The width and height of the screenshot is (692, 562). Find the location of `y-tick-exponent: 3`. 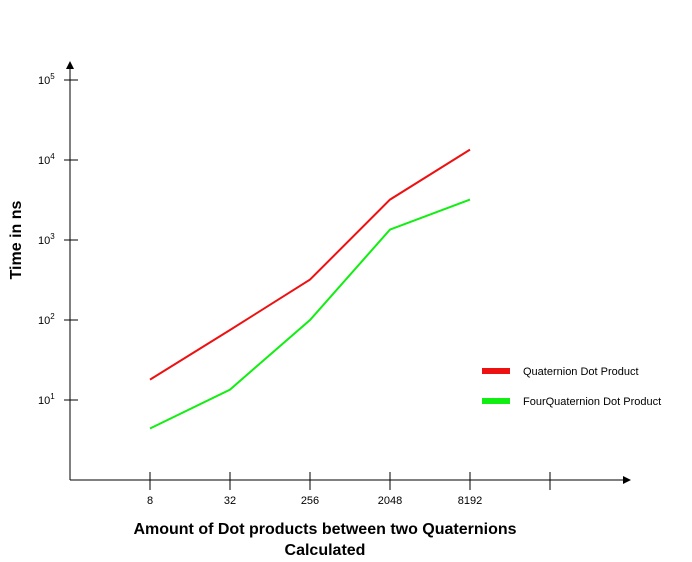

y-tick-exponent: 3 is located at coordinates (52, 236).